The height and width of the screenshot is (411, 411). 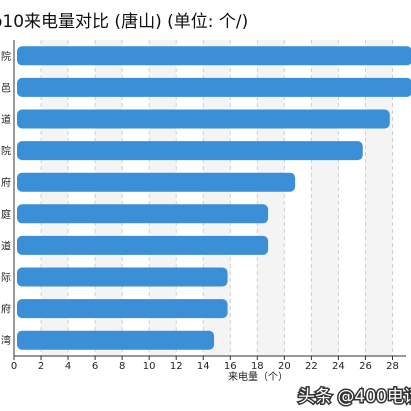 I want to click on category-label: 湾, so click(x=6, y=340).